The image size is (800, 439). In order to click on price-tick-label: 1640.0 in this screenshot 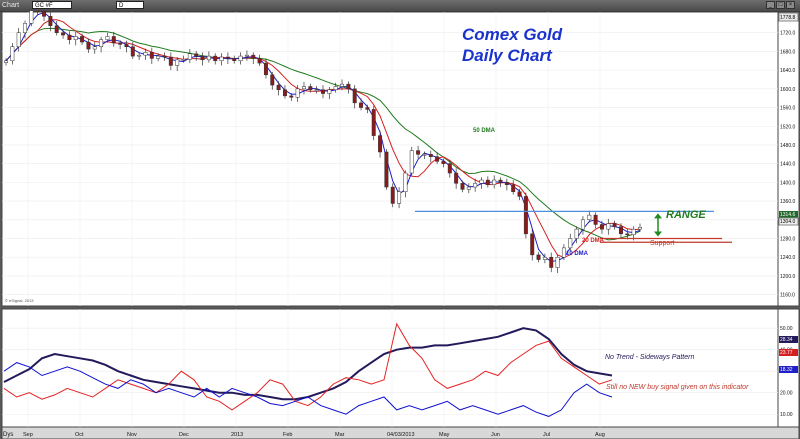, I will do `click(788, 71)`.